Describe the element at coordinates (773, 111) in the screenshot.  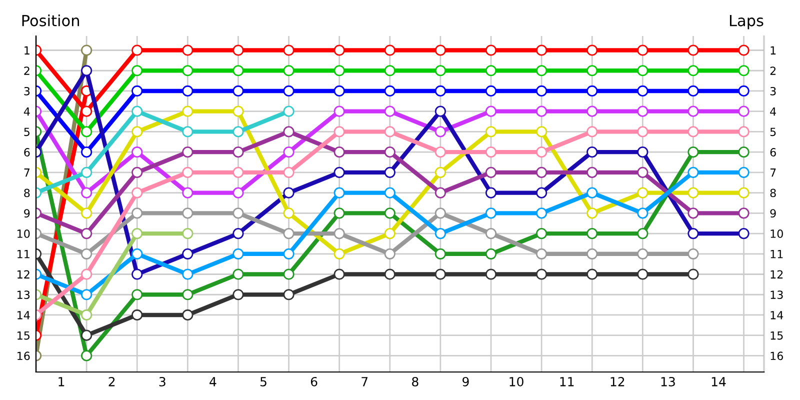
I see `y2-tick-label: 4` at that location.